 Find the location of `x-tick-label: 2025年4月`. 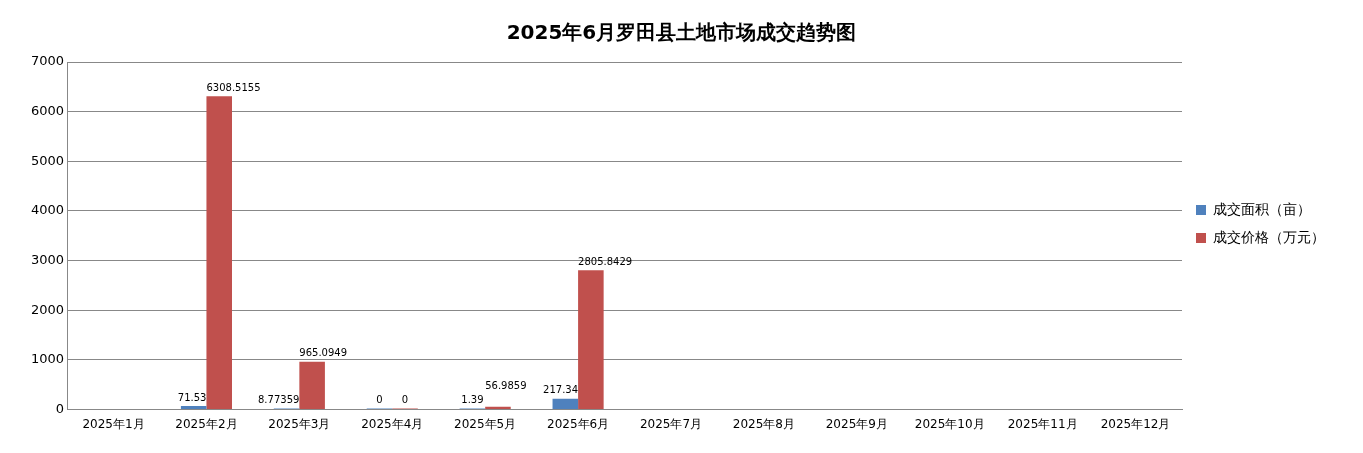

x-tick-label: 2025年4月 is located at coordinates (392, 423).